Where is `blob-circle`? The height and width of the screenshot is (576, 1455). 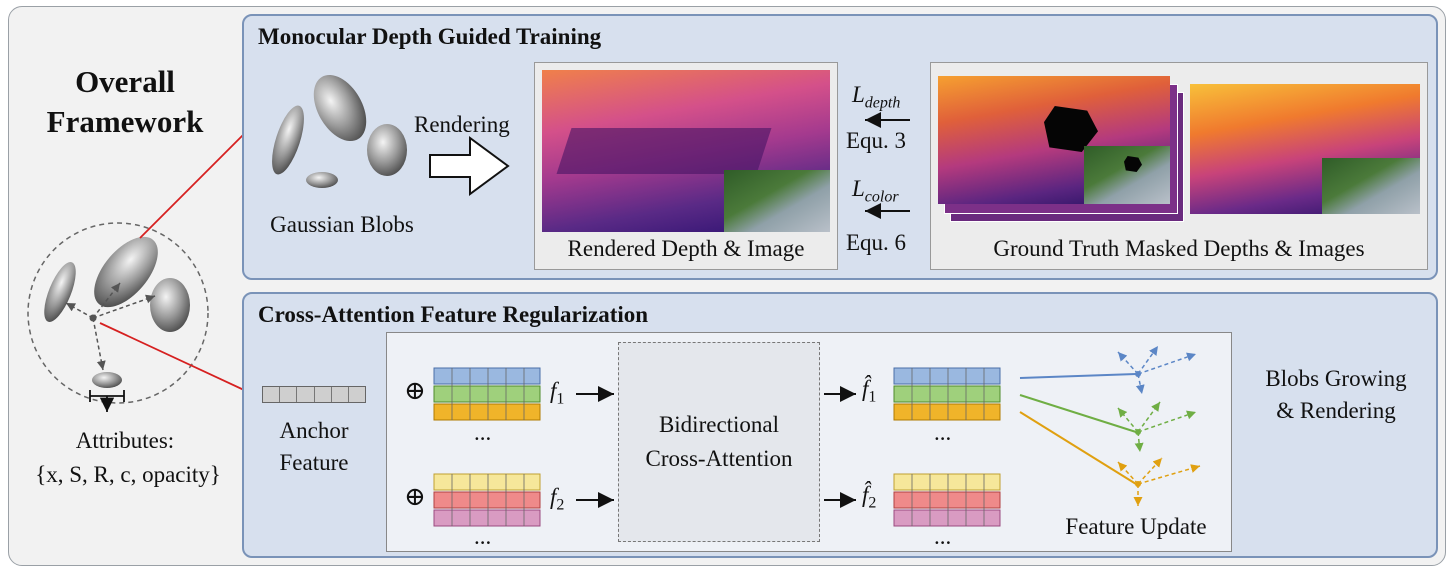
blob-circle is located at coordinates (118, 313).